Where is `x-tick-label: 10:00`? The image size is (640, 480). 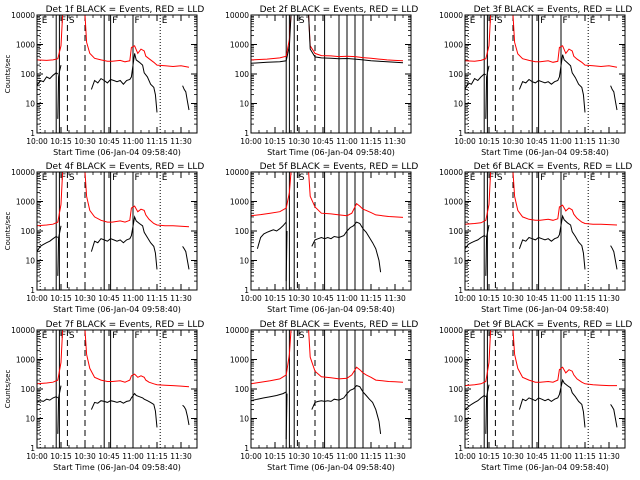 x-tick-label: 10:00 is located at coordinates (251, 141).